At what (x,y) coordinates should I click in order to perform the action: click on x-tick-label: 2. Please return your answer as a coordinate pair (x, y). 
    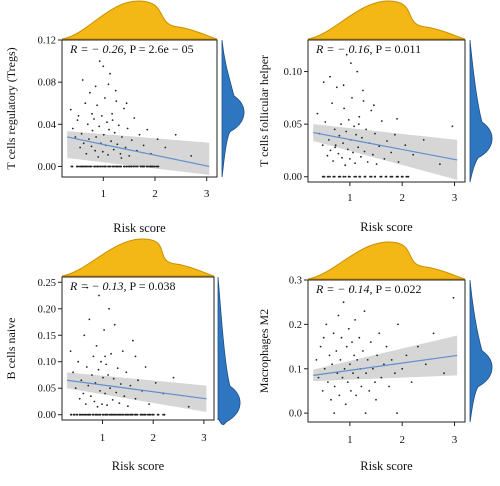
    Looking at the image, I should click on (402, 198).